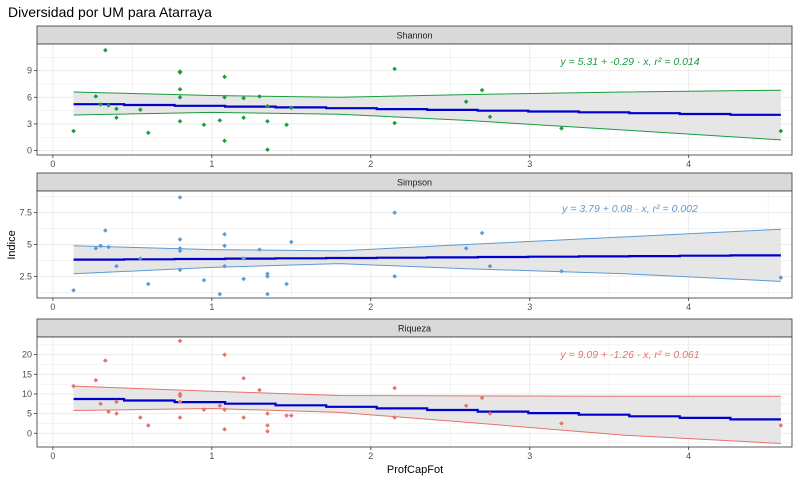  What do you see at coordinates (29, 124) in the screenshot?
I see `y-tick-label: 3` at bounding box center [29, 124].